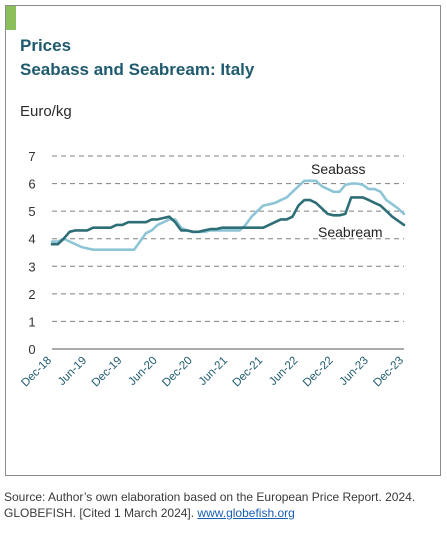  What do you see at coordinates (246, 513) in the screenshot?
I see `source-link: www.globefish.org` at bounding box center [246, 513].